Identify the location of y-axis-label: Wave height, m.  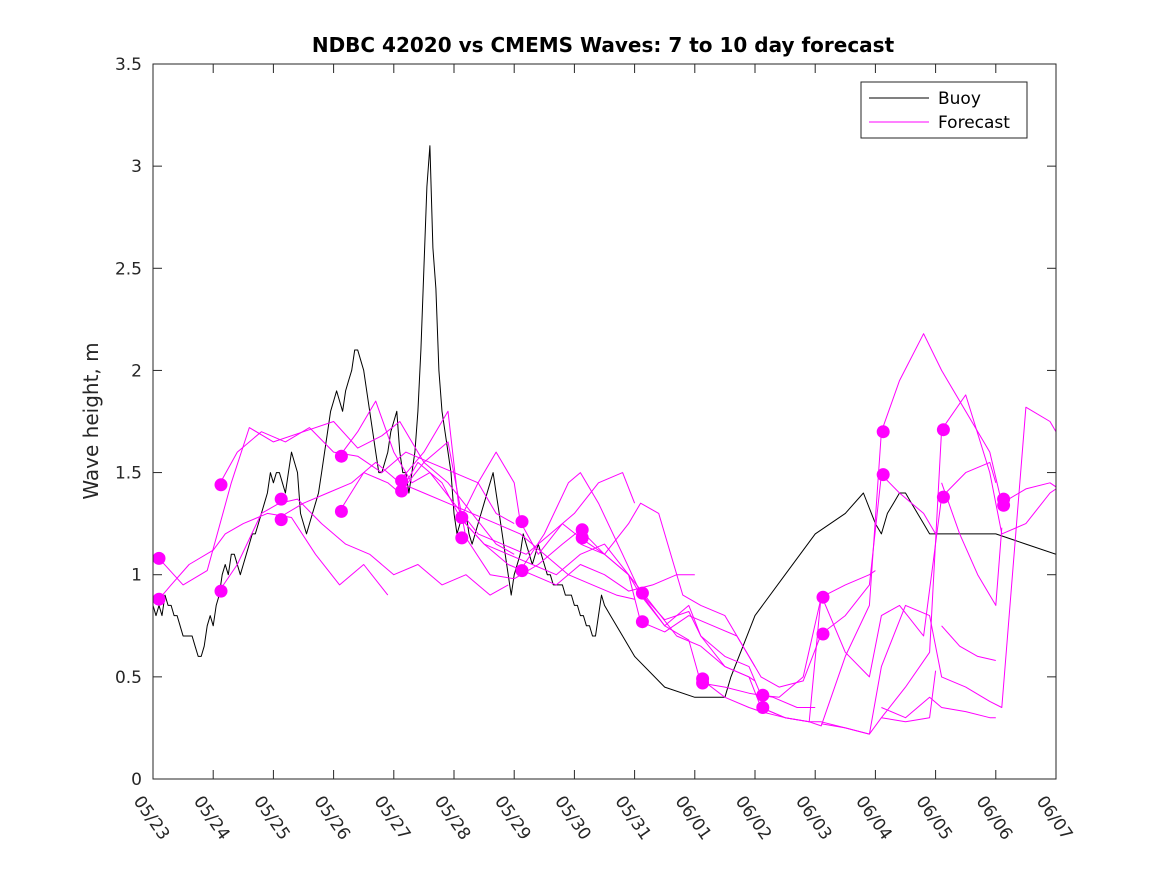
(91, 420).